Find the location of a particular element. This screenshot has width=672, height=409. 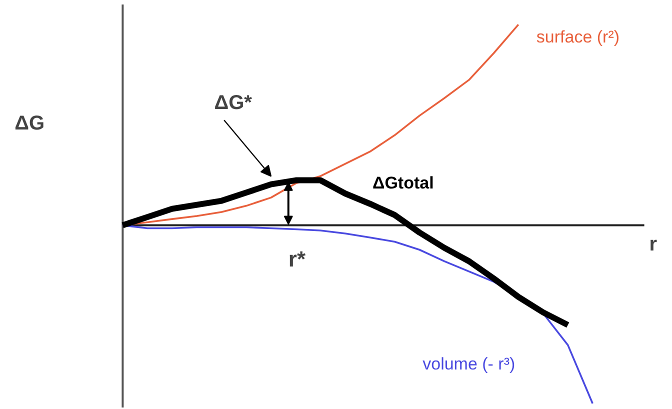

annotation: r* is located at coordinates (297, 259).